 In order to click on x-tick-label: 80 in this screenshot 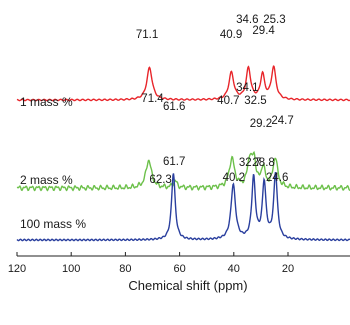, I will do `click(125, 269)`.